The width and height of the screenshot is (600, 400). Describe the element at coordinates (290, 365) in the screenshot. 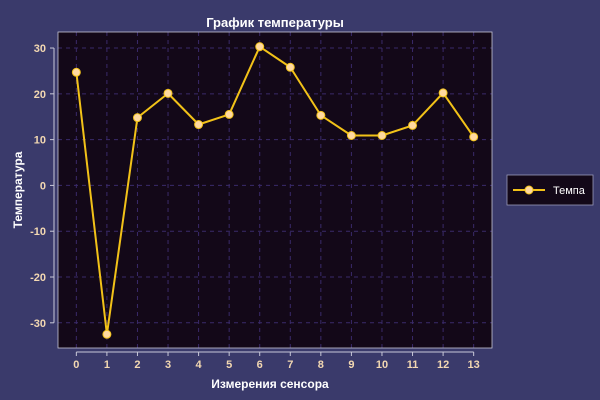

I see `x-tick-label: 7` at that location.